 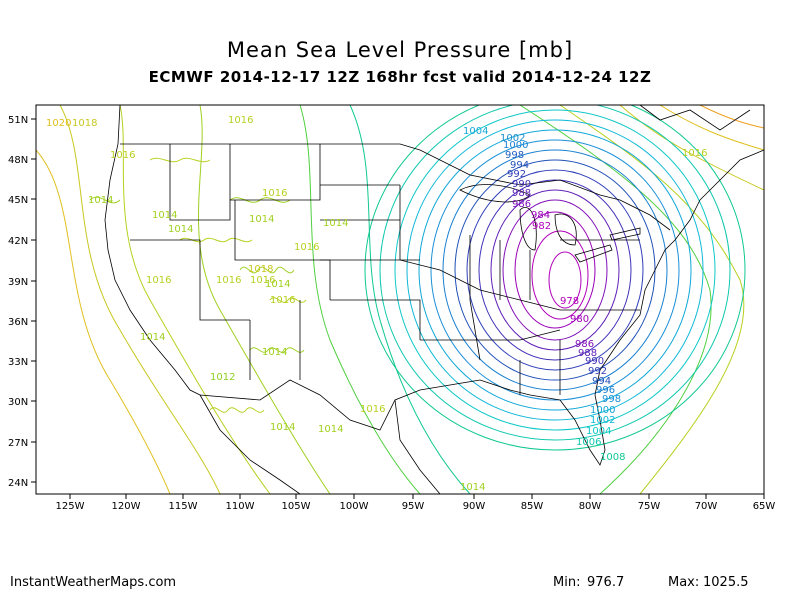 What do you see at coordinates (611, 399) in the screenshot?
I see `isobar-label: 998` at bounding box center [611, 399].